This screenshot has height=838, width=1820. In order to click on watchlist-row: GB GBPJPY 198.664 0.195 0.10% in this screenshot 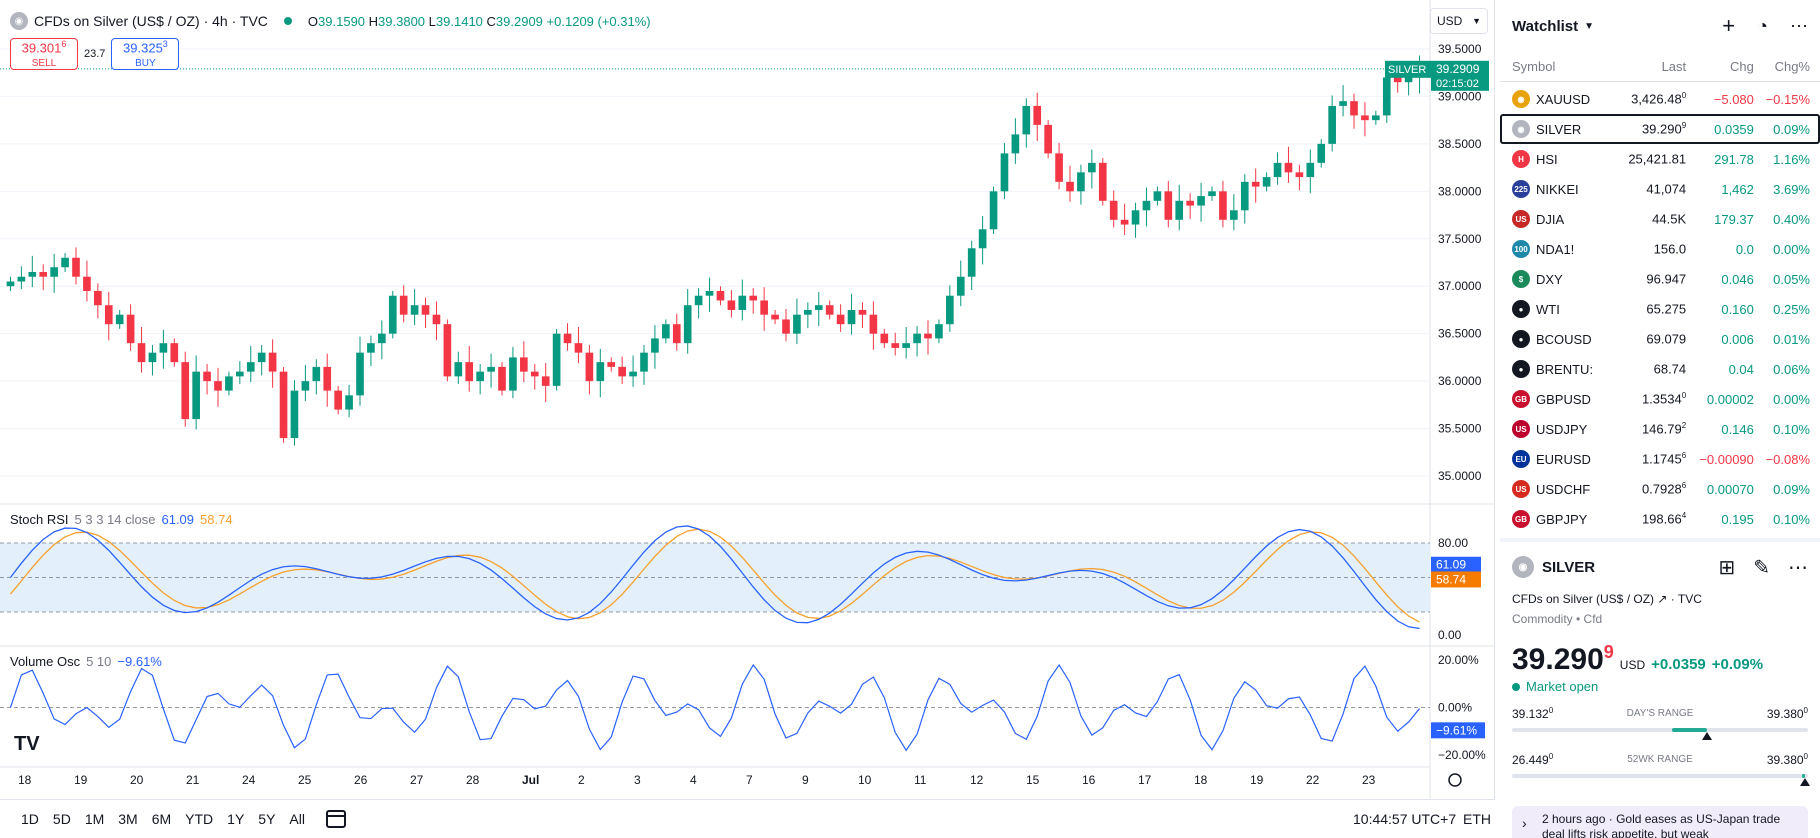, I will do `click(1660, 519)`.